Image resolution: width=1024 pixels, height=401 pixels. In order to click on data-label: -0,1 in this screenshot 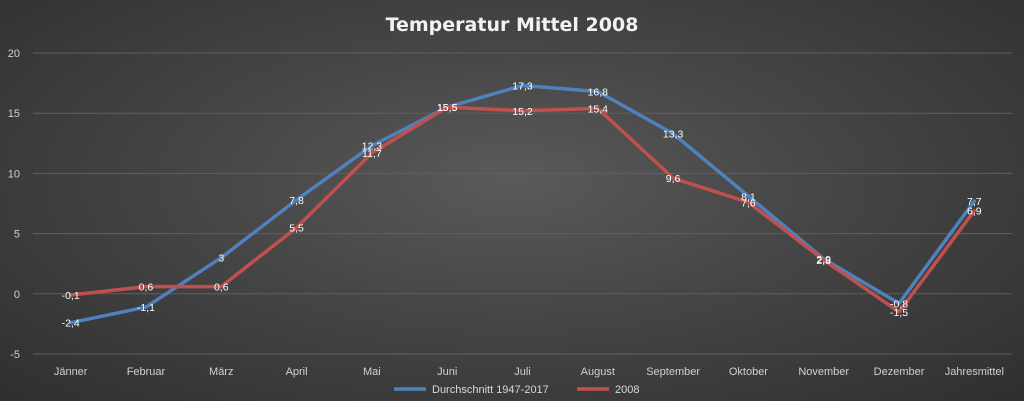, I will do `click(71, 296)`.